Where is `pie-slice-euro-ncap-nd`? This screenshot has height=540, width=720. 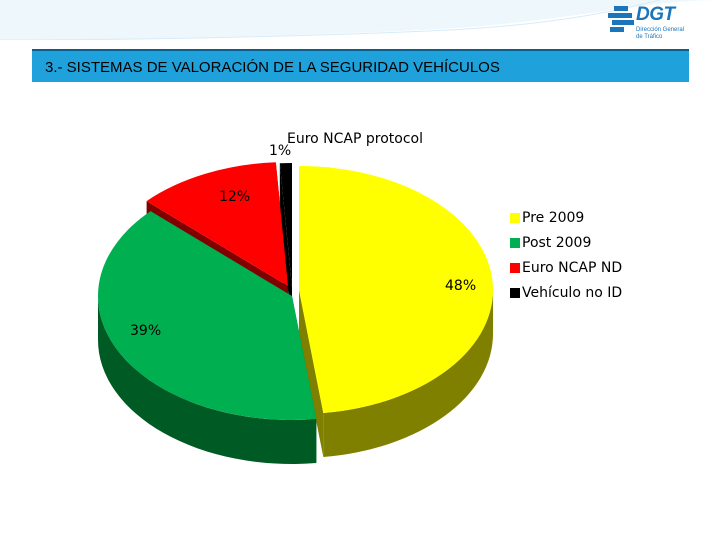
pie-slice-euro-ncap-nd is located at coordinates (217, 224).